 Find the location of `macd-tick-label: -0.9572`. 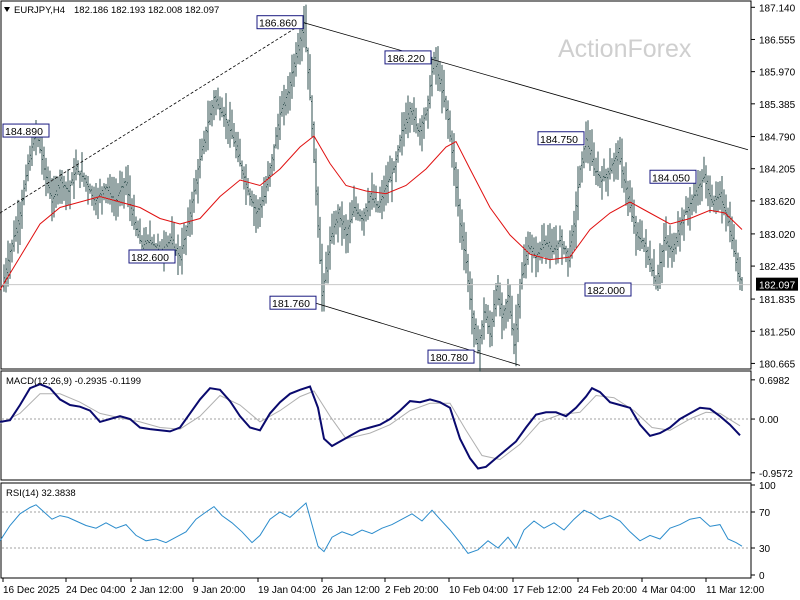

macd-tick-label: -0.9572 is located at coordinates (776, 474).